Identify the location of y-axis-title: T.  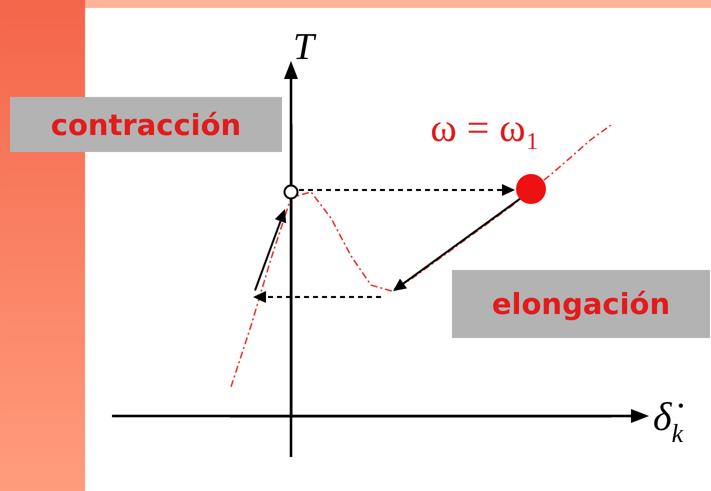
(305, 47).